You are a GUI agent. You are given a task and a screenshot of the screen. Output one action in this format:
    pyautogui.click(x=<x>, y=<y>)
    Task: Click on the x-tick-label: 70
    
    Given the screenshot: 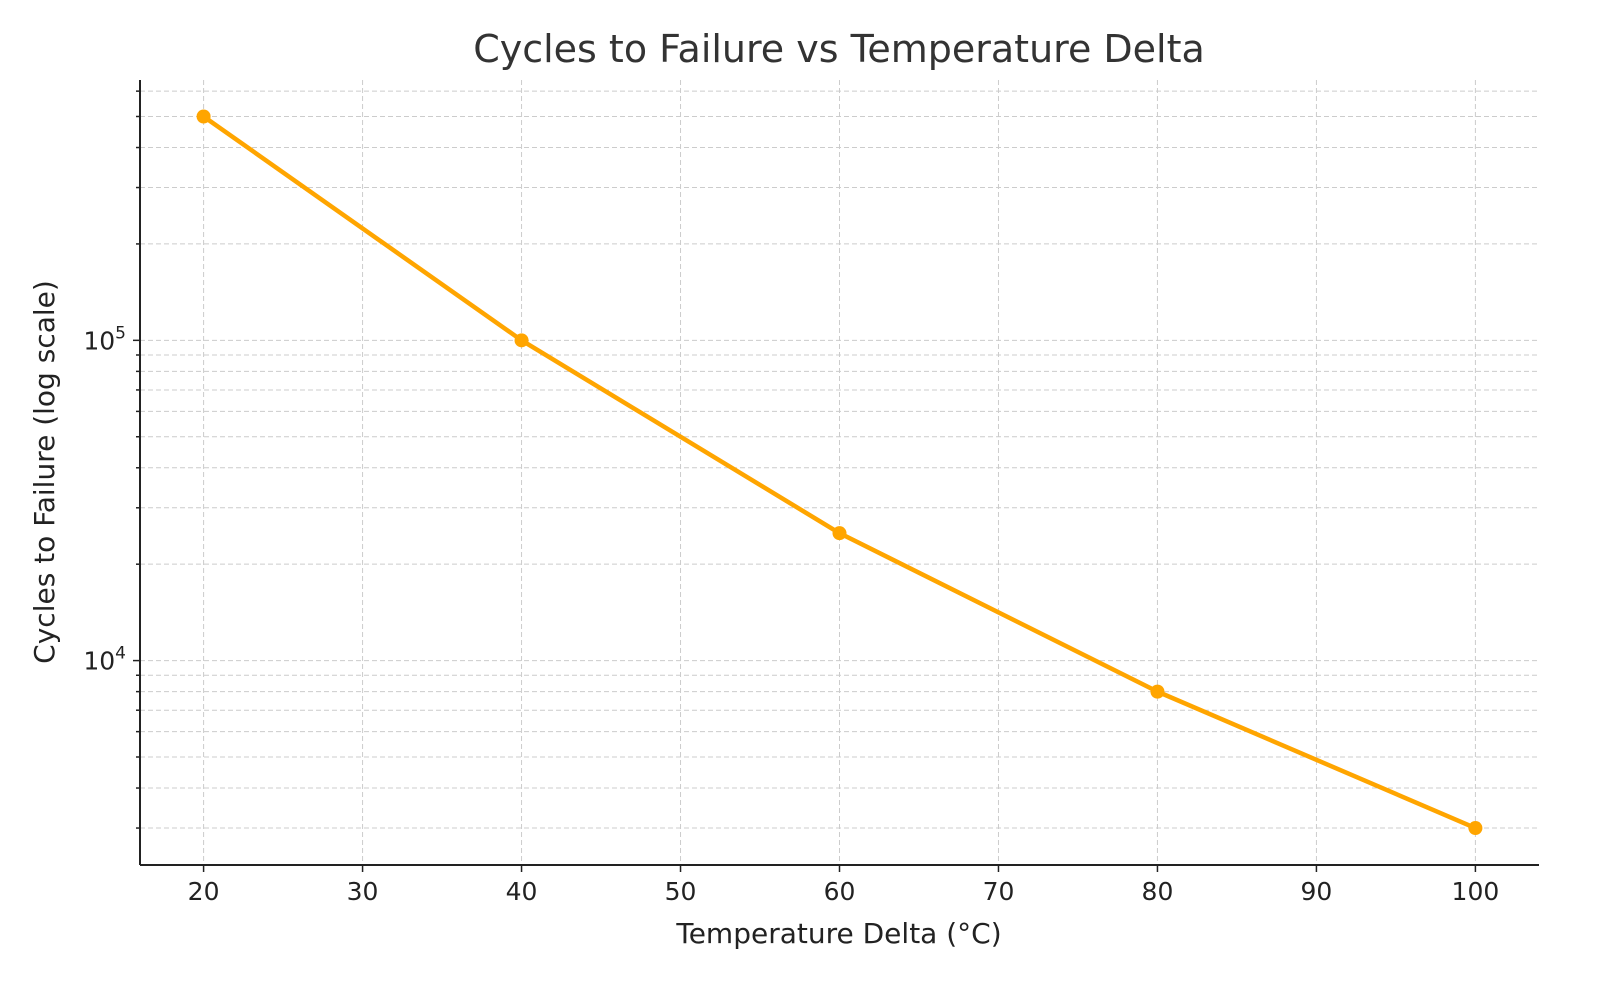 What is the action you would take?
    pyautogui.click(x=999, y=891)
    